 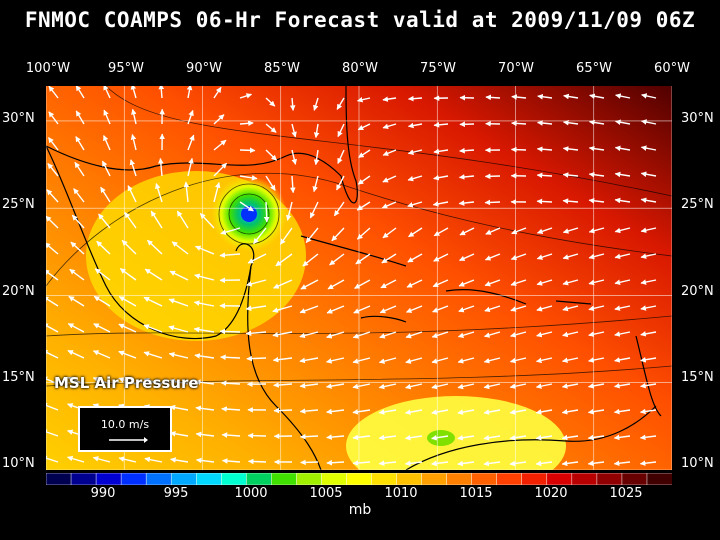 What do you see at coordinates (48, 68) in the screenshot?
I see `lon-label: 100°W` at bounding box center [48, 68].